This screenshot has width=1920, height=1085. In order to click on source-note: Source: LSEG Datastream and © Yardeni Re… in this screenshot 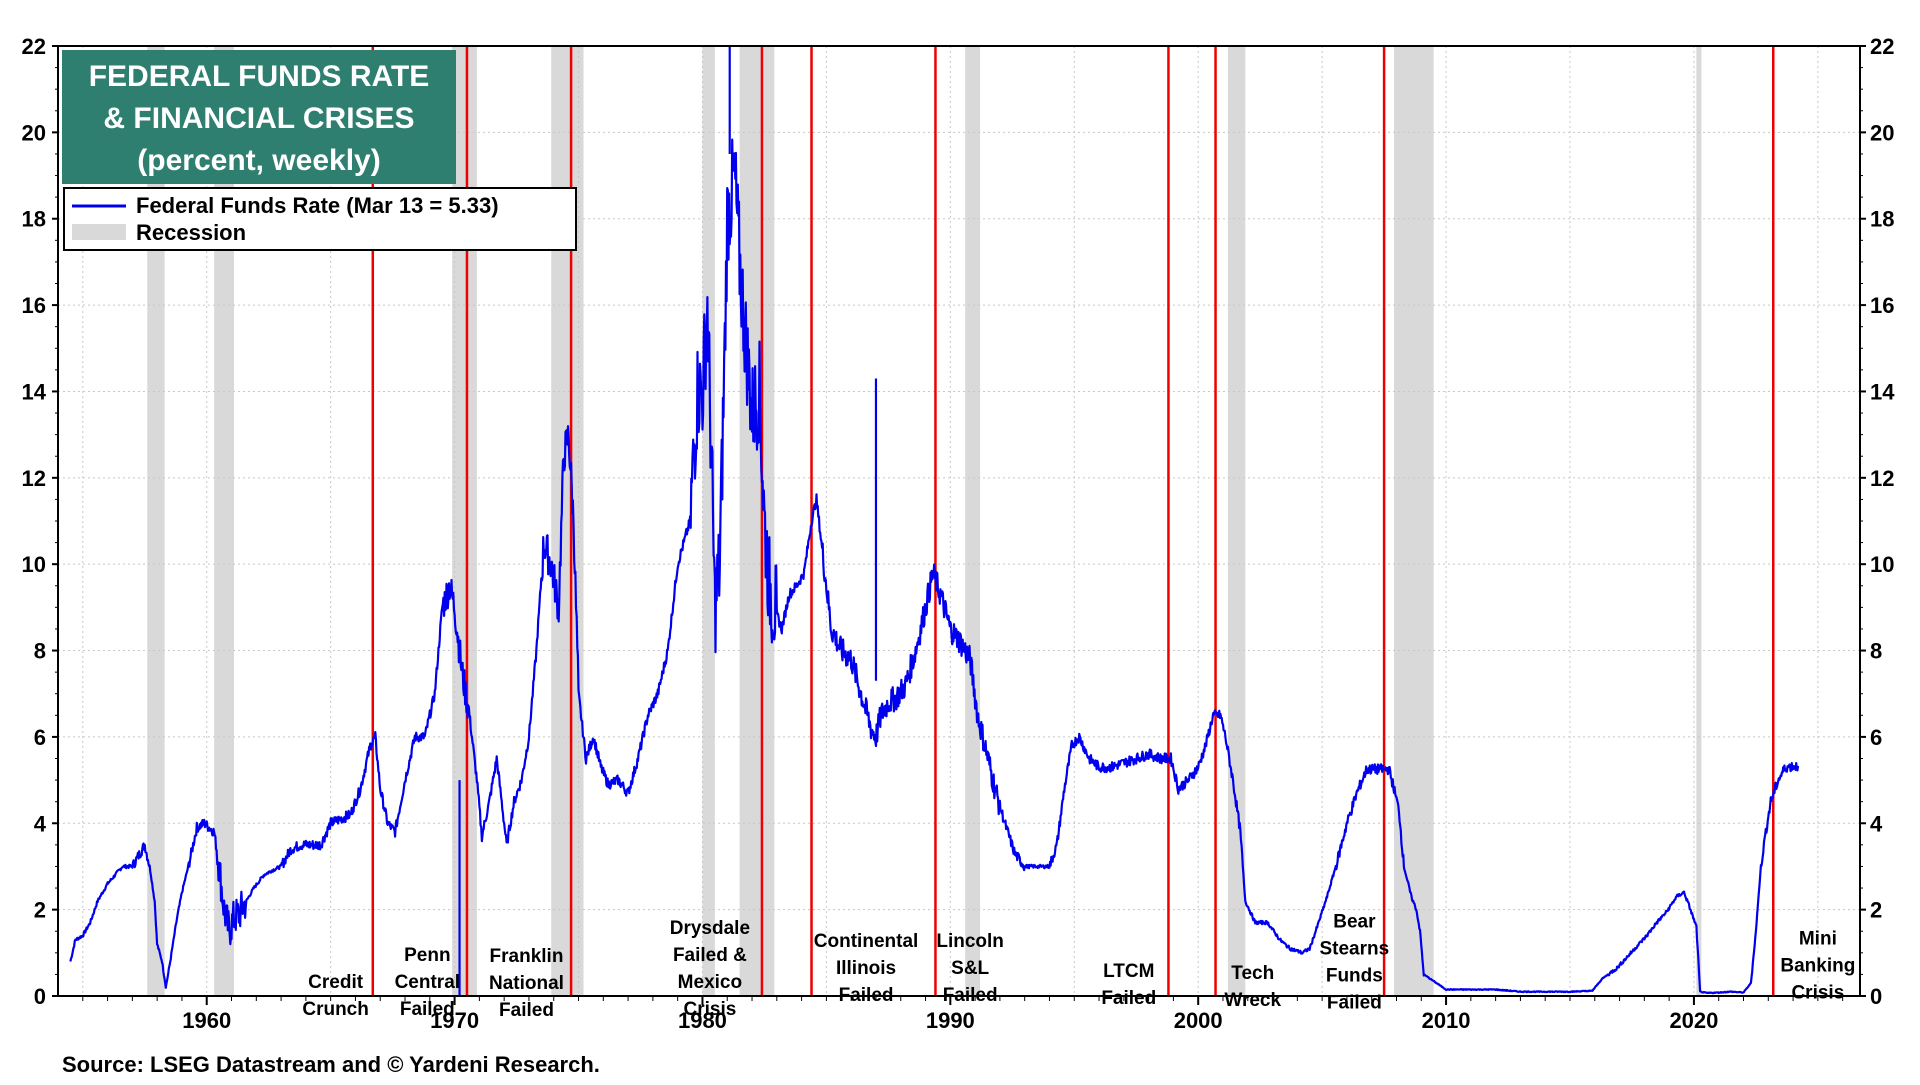, I will do `click(331, 1064)`.